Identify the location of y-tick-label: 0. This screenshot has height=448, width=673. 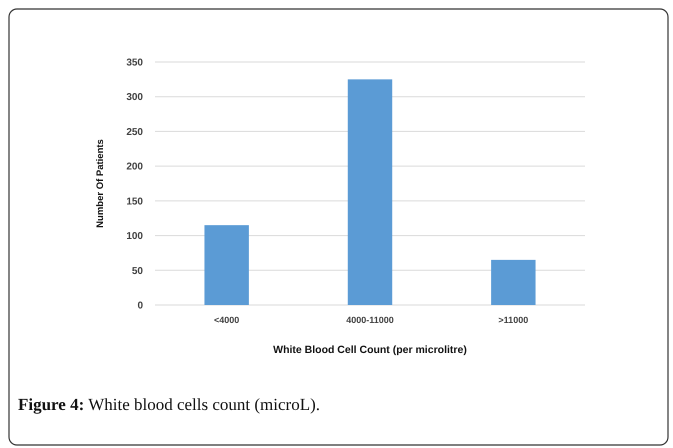
(140, 306).